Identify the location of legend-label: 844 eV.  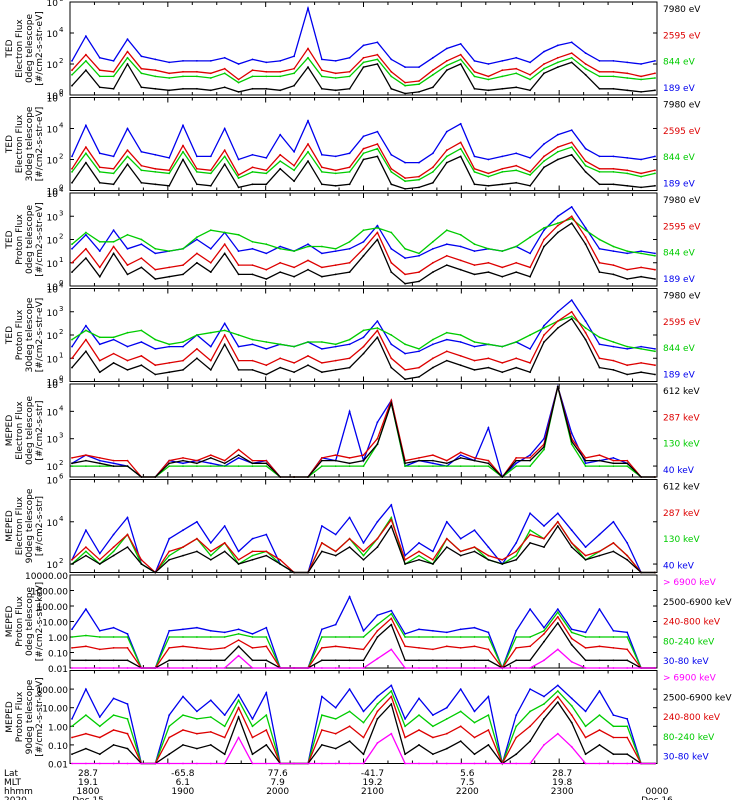
(679, 63).